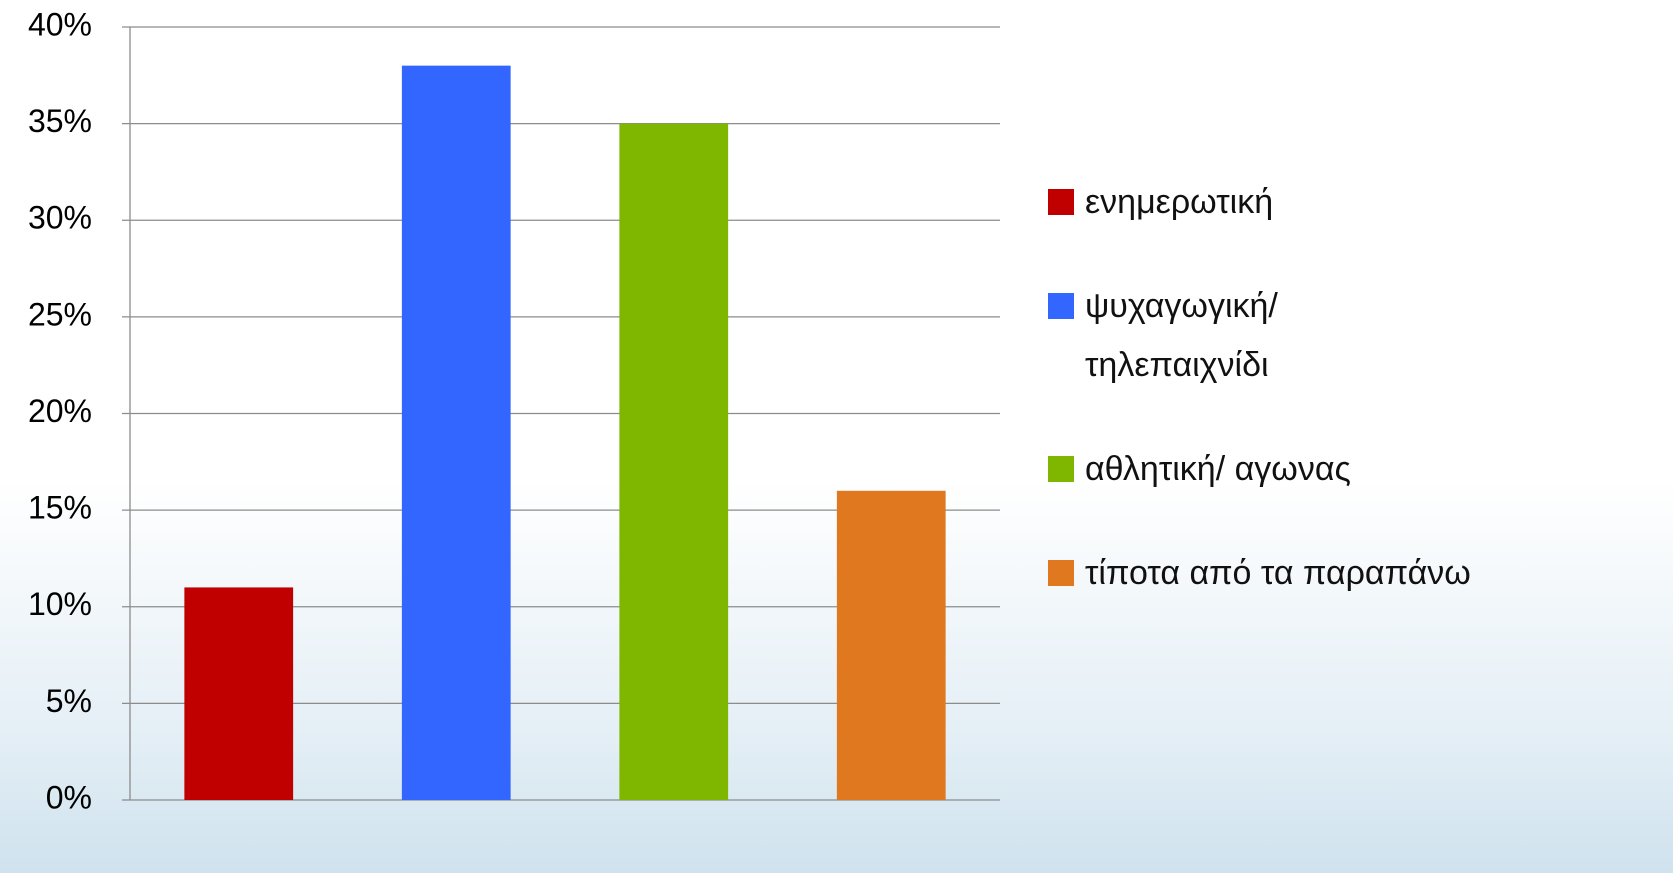  Describe the element at coordinates (1179, 202) in the screenshot. I see `legend-label: ενημερωτική` at that location.